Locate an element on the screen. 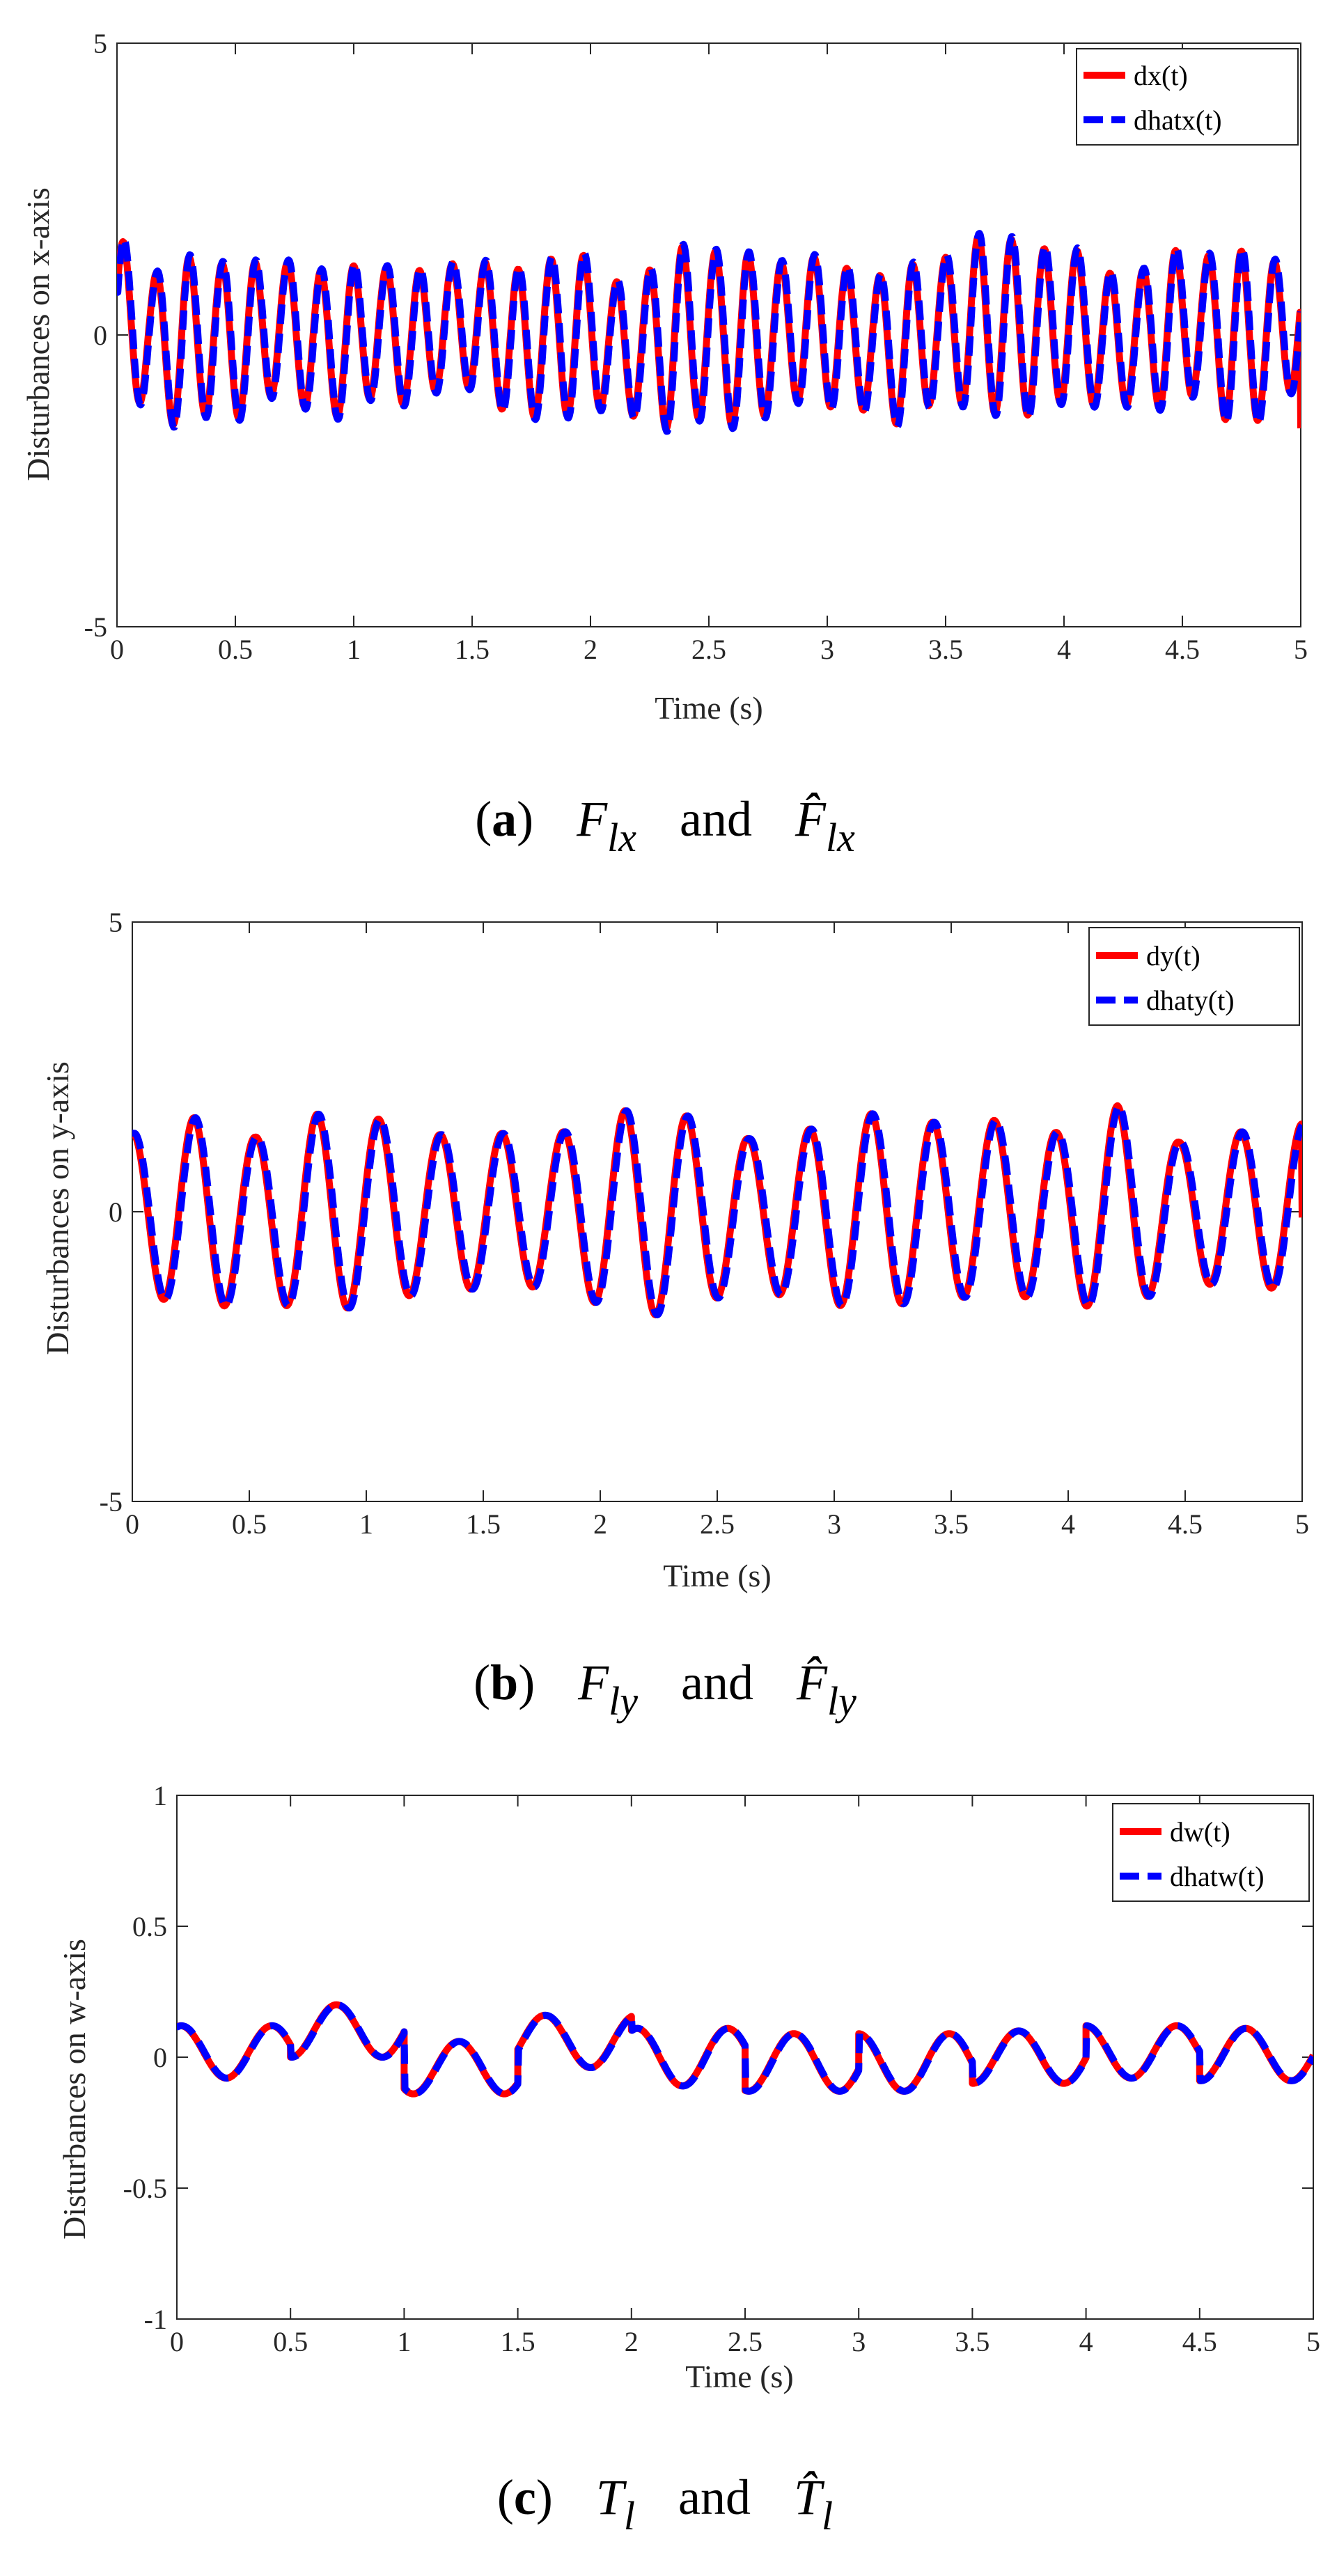 This screenshot has height=2576, width=1330. xtick-label-a: 0.5 is located at coordinates (235, 649).